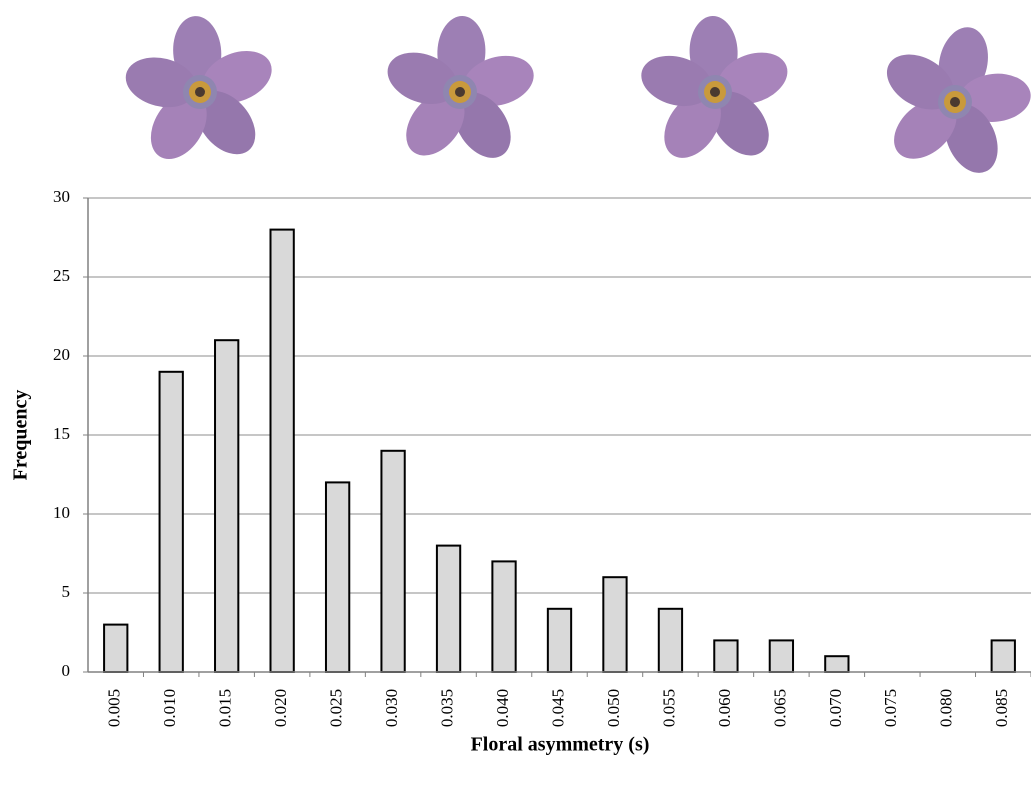 This screenshot has height=787, width=1031. What do you see at coordinates (560, 745) in the screenshot?
I see `x-axis-title: Floral asymmetry (s)` at bounding box center [560, 745].